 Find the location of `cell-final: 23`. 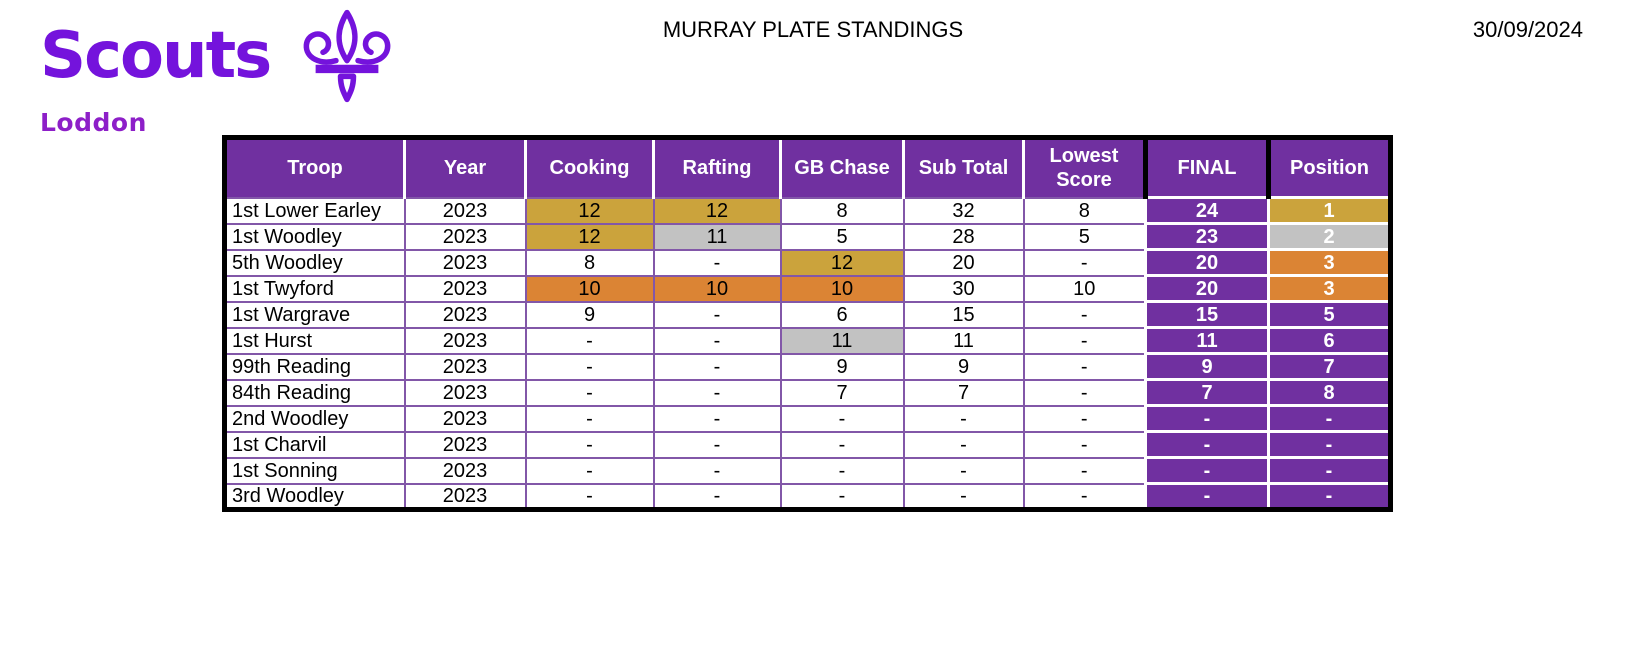

cell-final: 23 is located at coordinates (1207, 236).